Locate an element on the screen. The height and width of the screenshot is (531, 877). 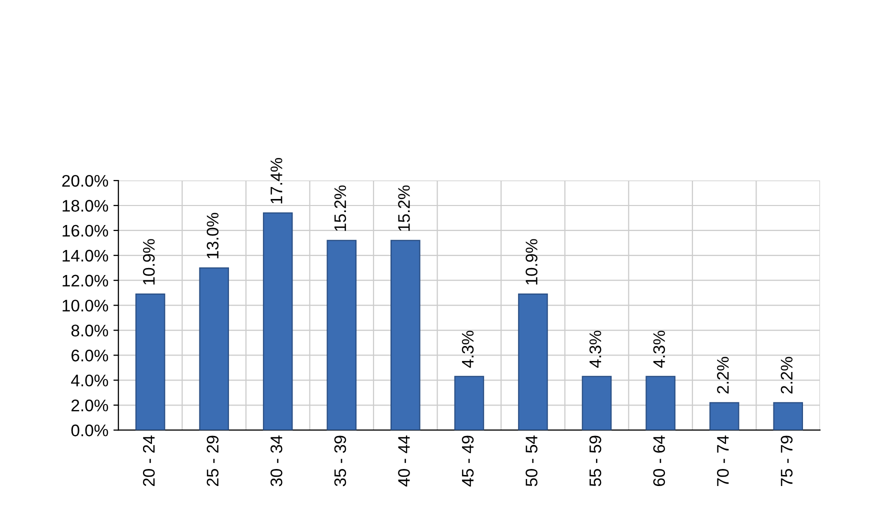
data-label: 13.0% is located at coordinates (212, 235).